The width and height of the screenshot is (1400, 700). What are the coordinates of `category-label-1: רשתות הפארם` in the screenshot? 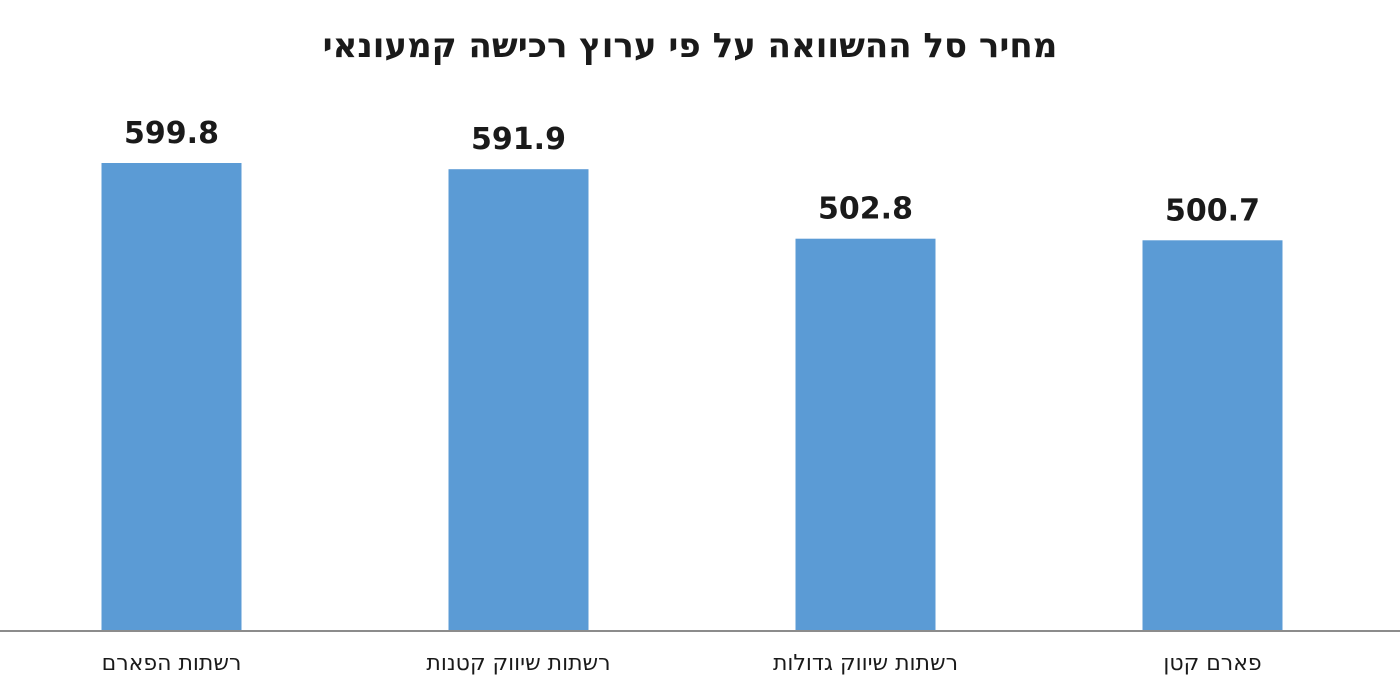 It's located at (172, 663).